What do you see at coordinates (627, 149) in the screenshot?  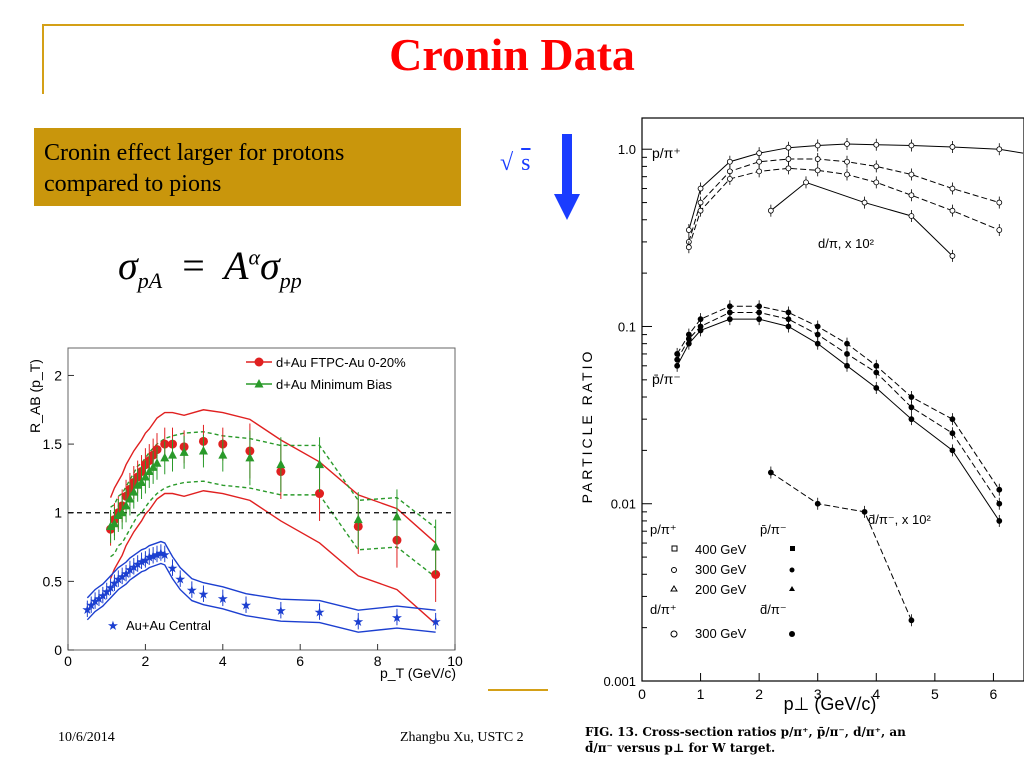 I see `y-tick-label: 1.0` at bounding box center [627, 149].